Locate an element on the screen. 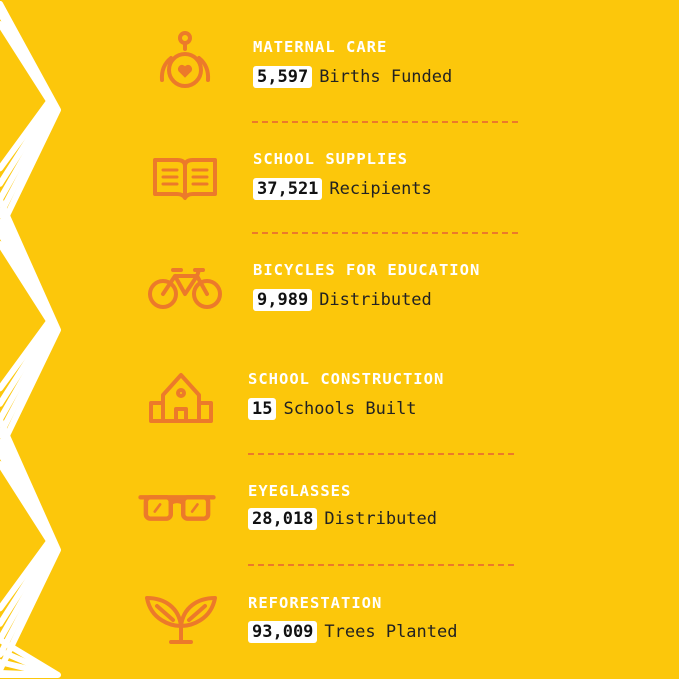  item-number: 93,009 is located at coordinates (283, 632).